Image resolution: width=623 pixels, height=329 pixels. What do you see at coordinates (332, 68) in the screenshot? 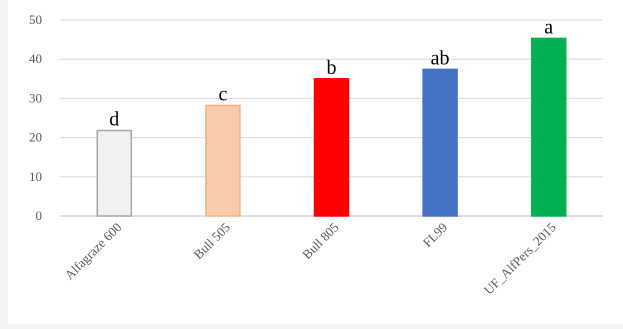
I see `data-label: b` at bounding box center [332, 68].